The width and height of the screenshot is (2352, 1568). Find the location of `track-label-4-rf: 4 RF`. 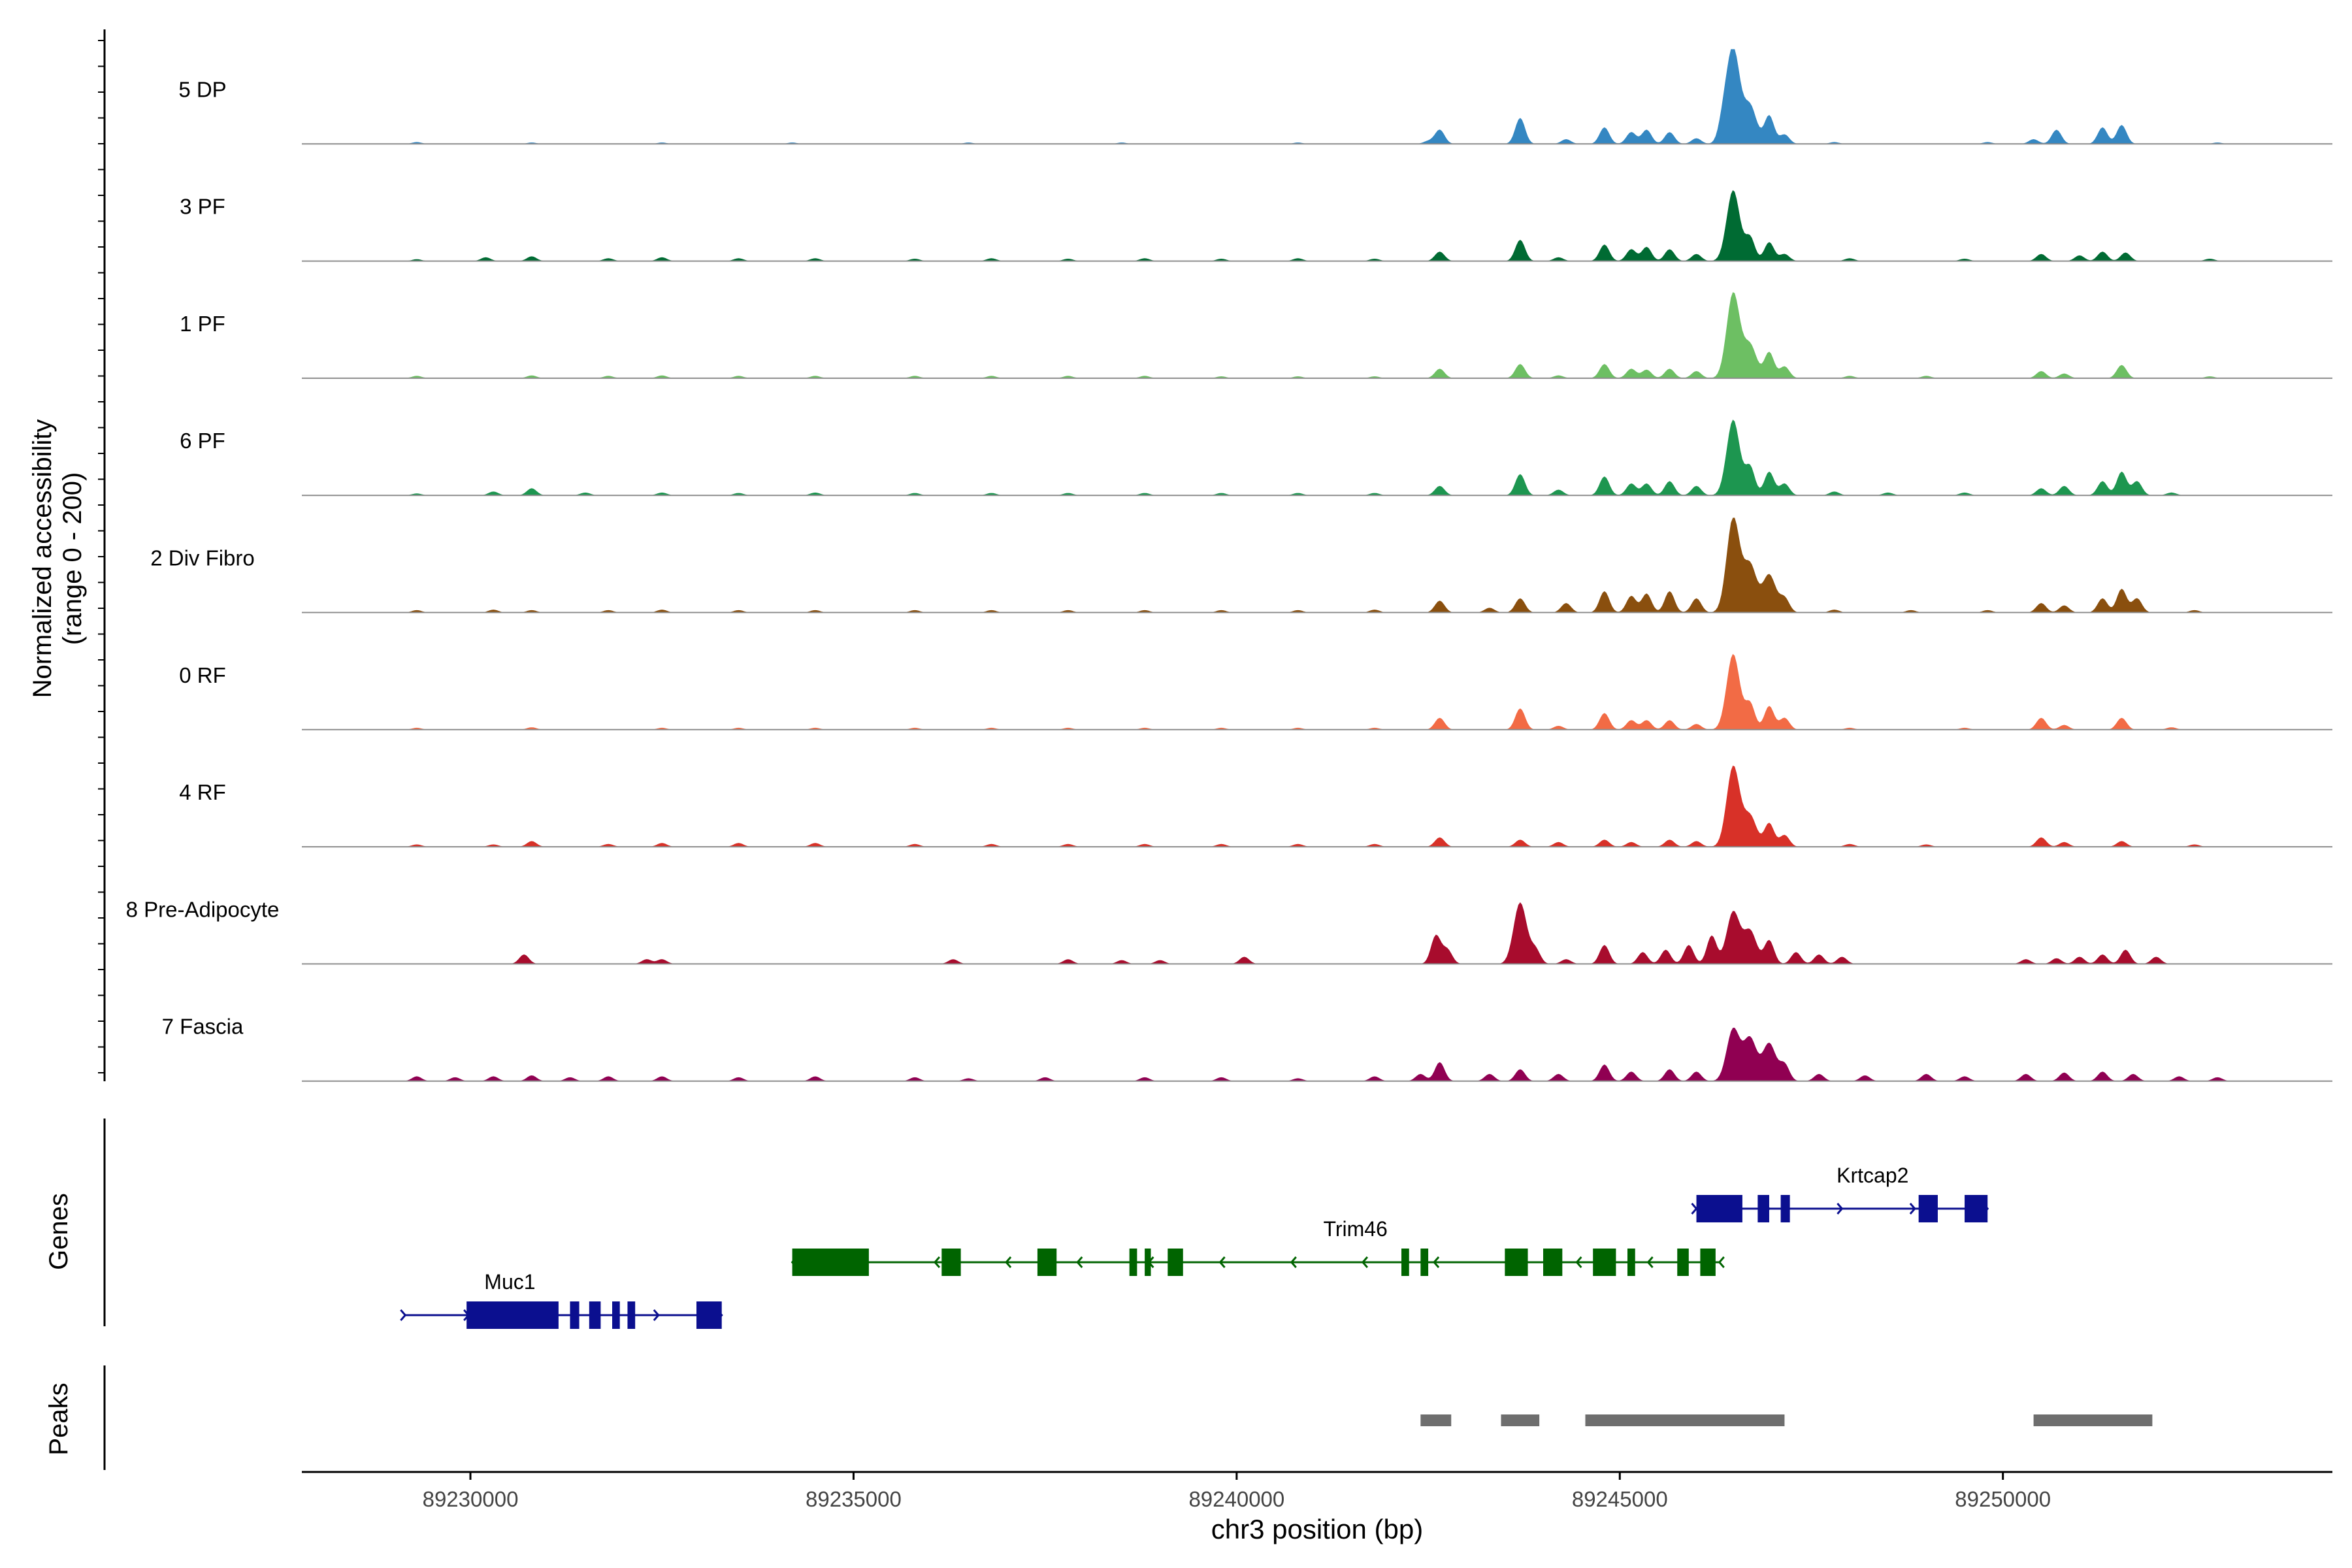

track-label-4-rf: 4 RF is located at coordinates (202, 792).